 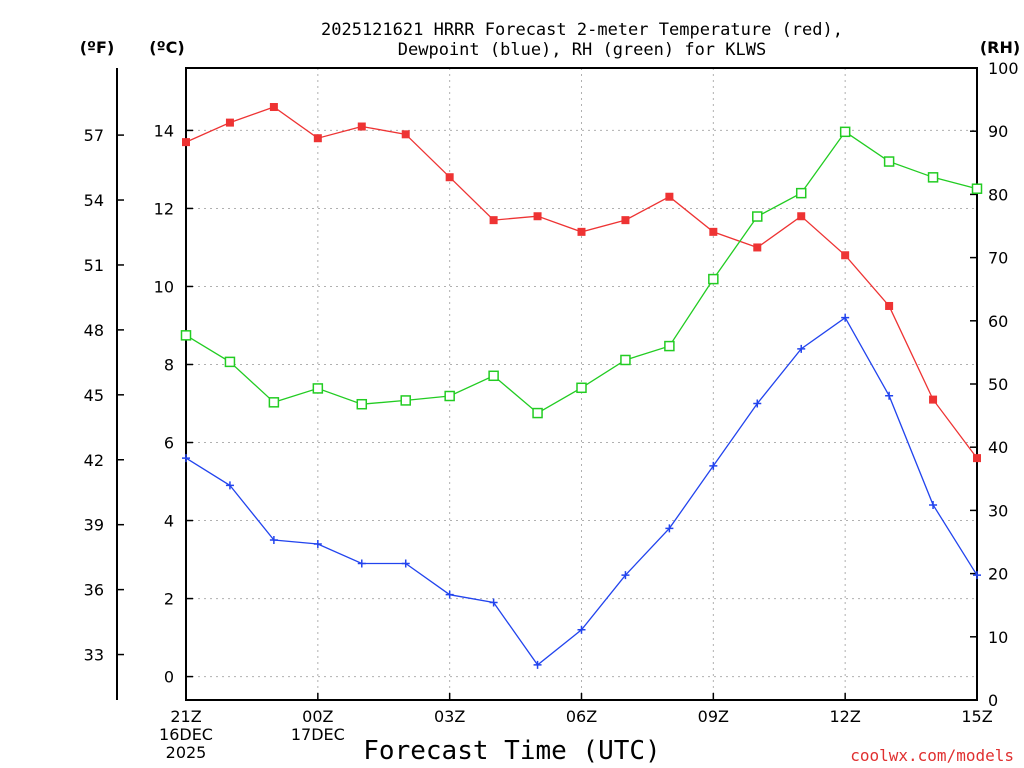 What do you see at coordinates (998, 384) in the screenshot?
I see `rh-tick-label: 50` at bounding box center [998, 384].